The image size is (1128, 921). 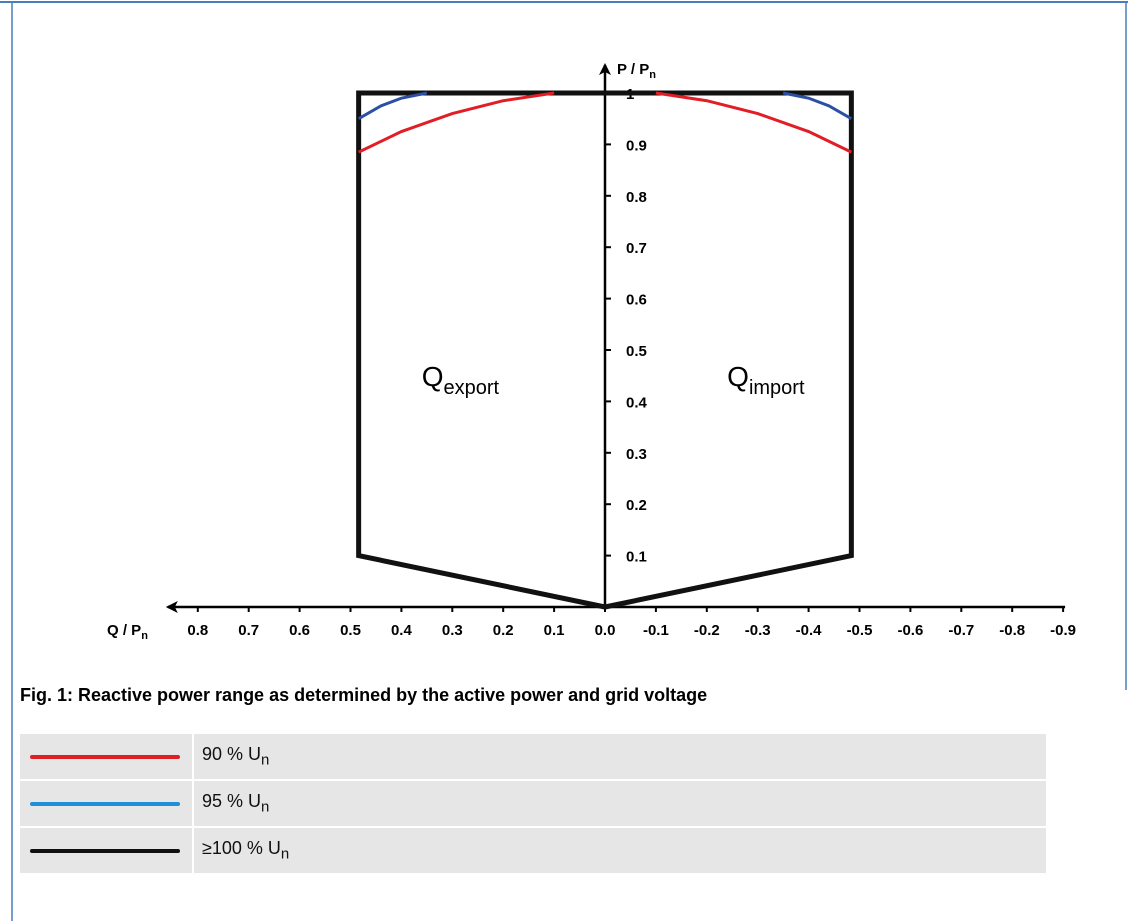 What do you see at coordinates (619, 851) in the screenshot?
I see `legend-label-100: ≥100 % Un` at bounding box center [619, 851].